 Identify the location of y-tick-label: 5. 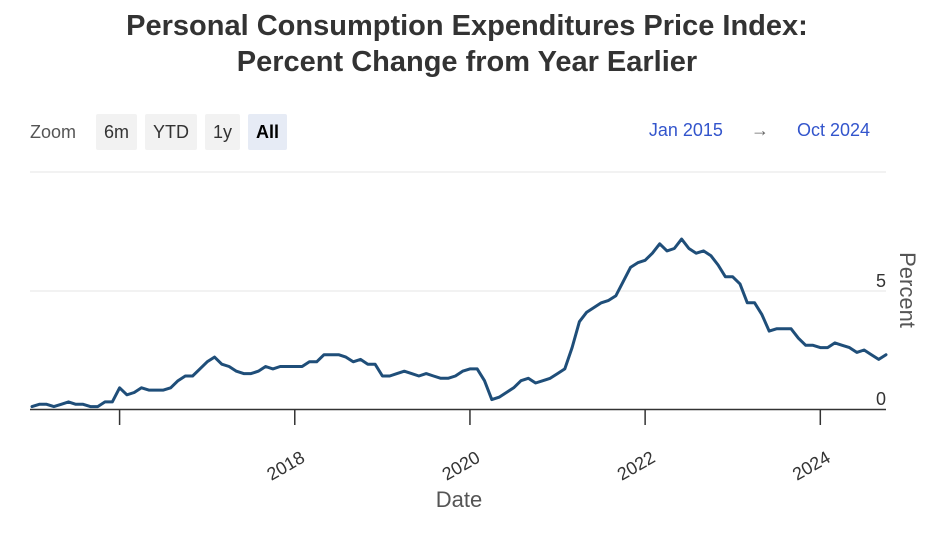
(881, 281).